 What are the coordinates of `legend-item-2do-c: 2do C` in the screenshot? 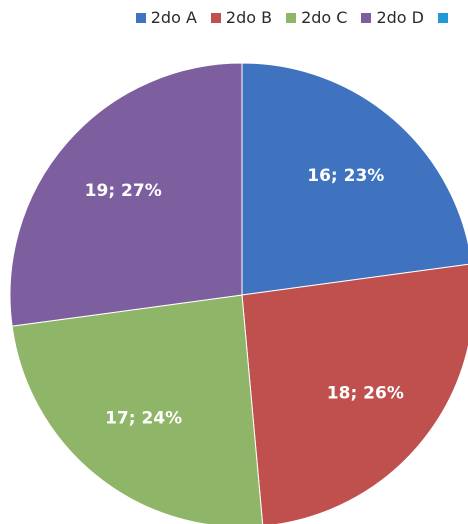 It's located at (316, 17).